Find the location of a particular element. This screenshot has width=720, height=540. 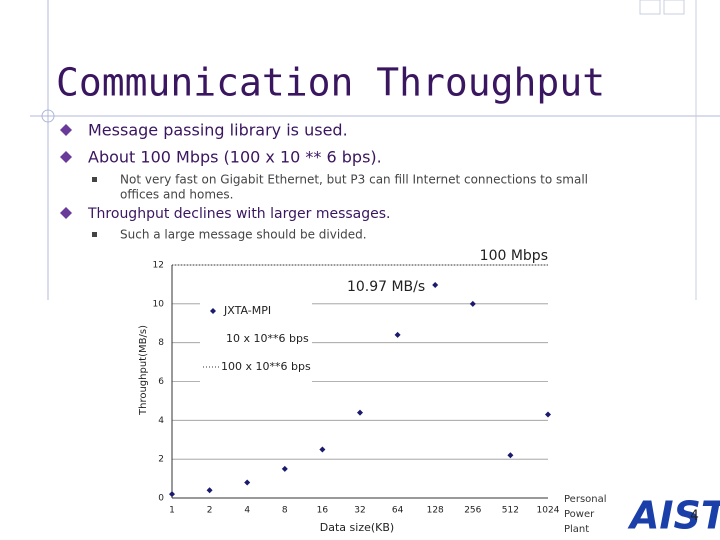

x-tick-label: 1 is located at coordinates (172, 511).